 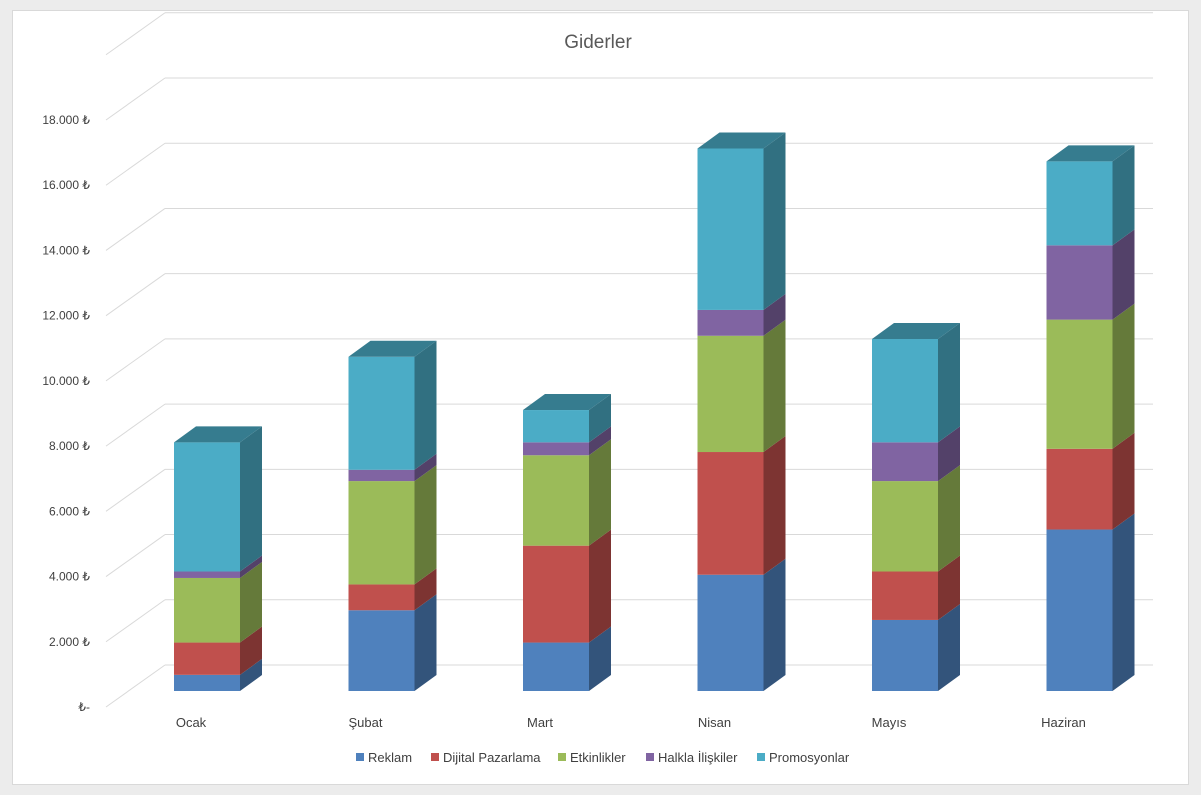 I want to click on legend-item: Promosyonlar, so click(x=803, y=757).